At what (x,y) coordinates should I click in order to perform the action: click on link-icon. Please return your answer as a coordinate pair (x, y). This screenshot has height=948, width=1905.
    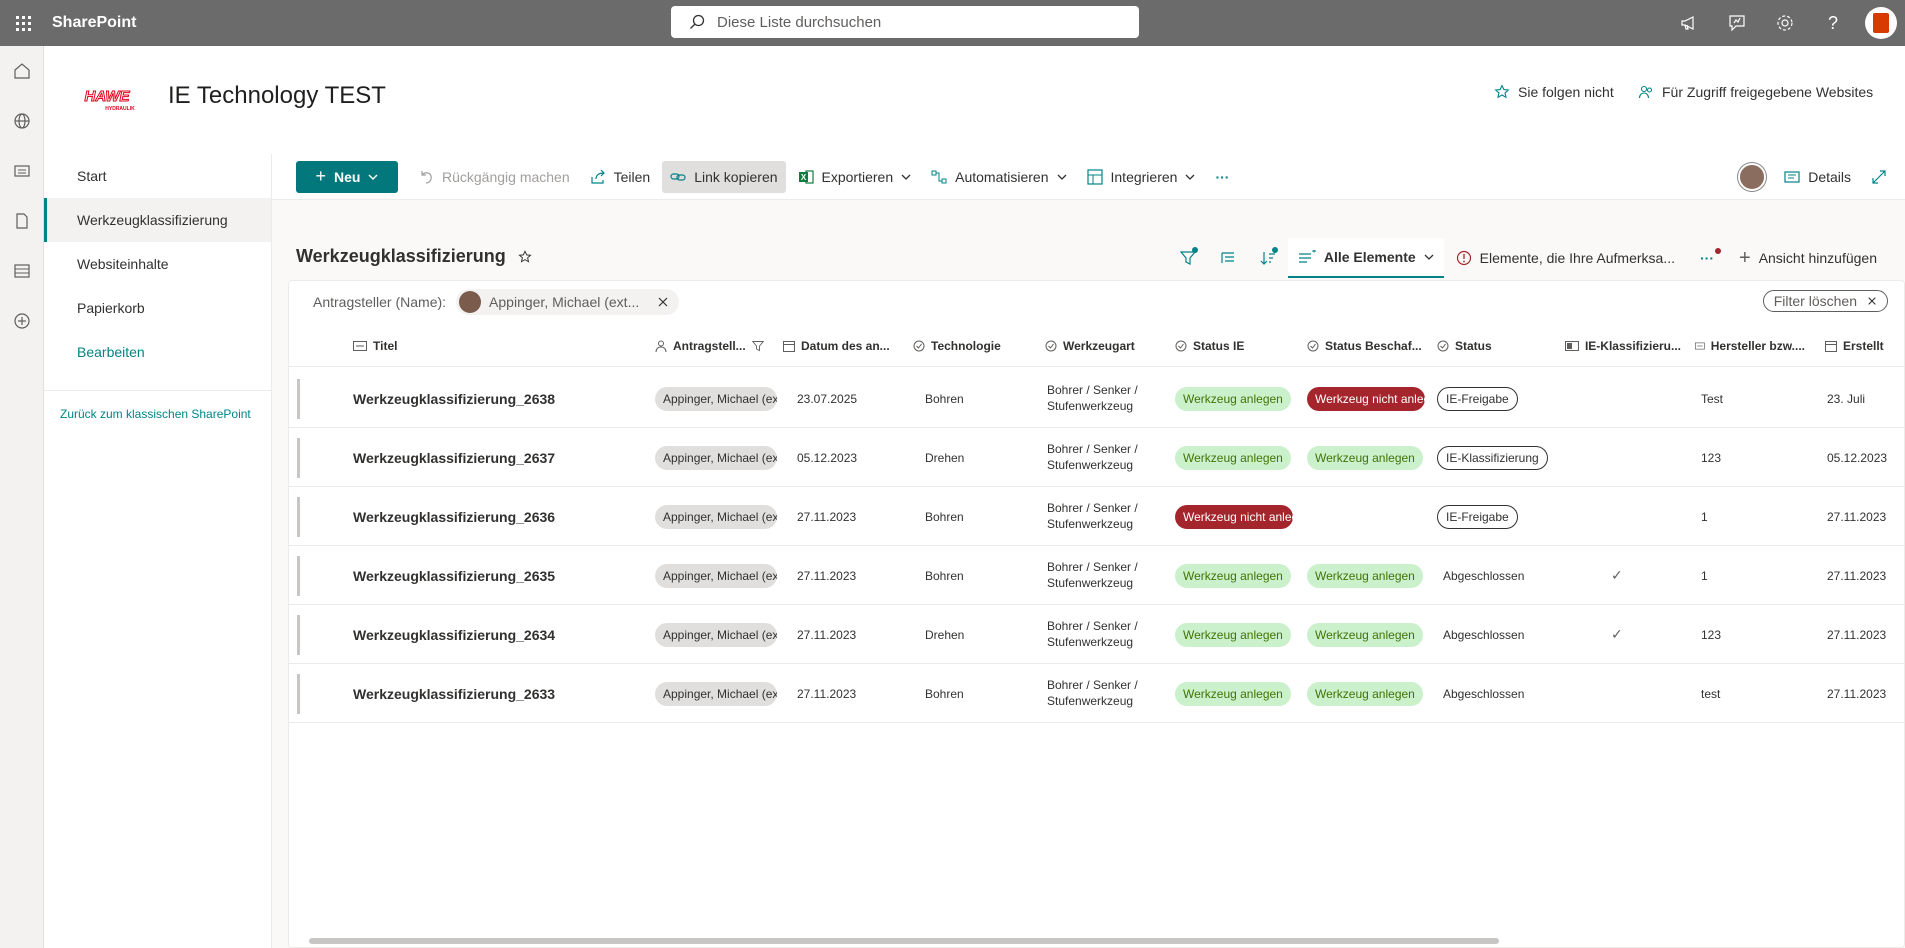
    Looking at the image, I should click on (678, 176).